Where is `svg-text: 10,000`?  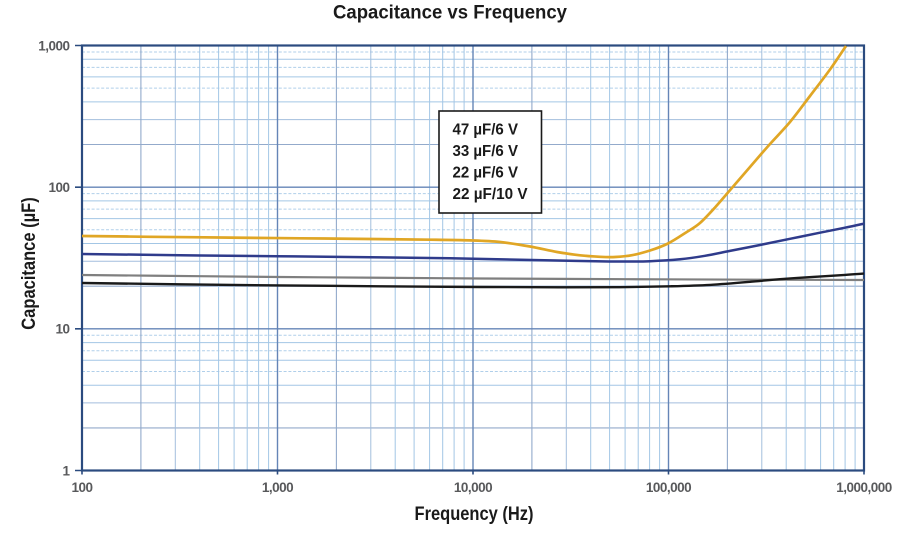
svg-text: 10,000 is located at coordinates (473, 487).